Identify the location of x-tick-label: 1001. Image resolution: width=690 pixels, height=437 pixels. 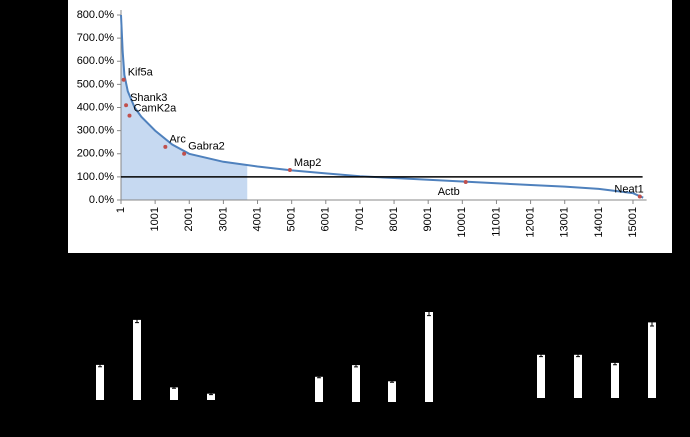
(155, 219).